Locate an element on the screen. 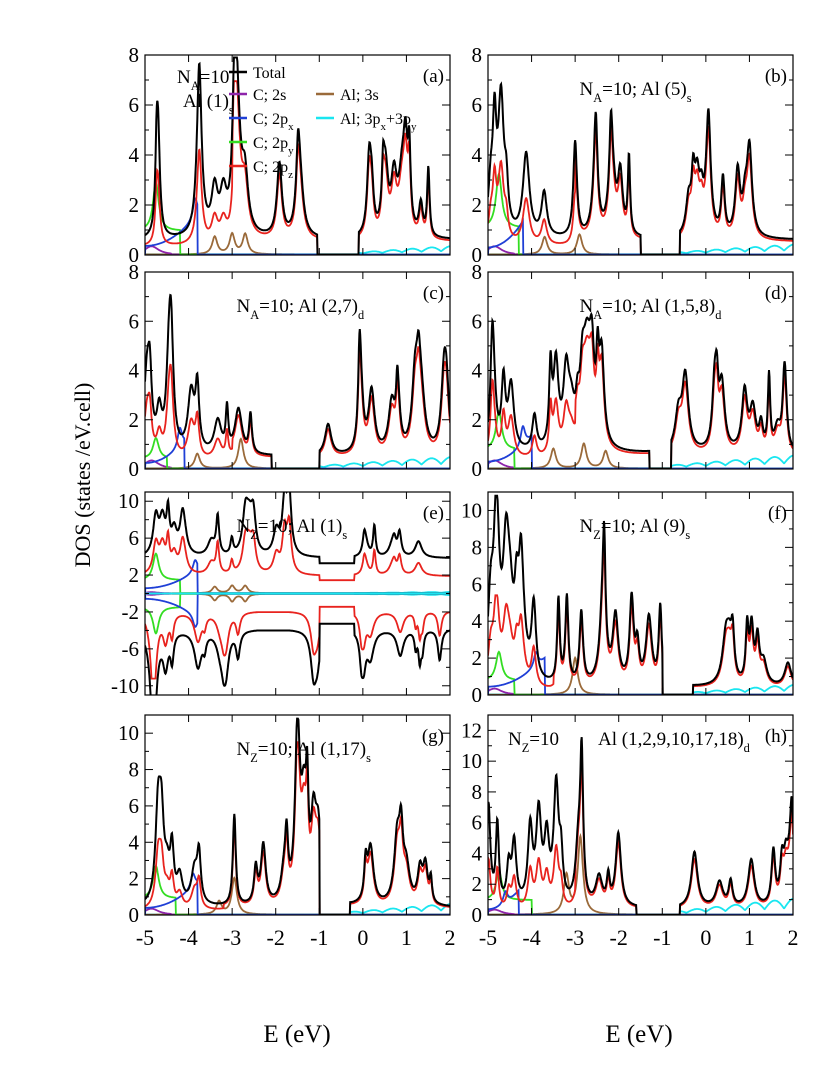 The width and height of the screenshot is (830, 1075). x-tick-label: -1 is located at coordinates (319, 937).